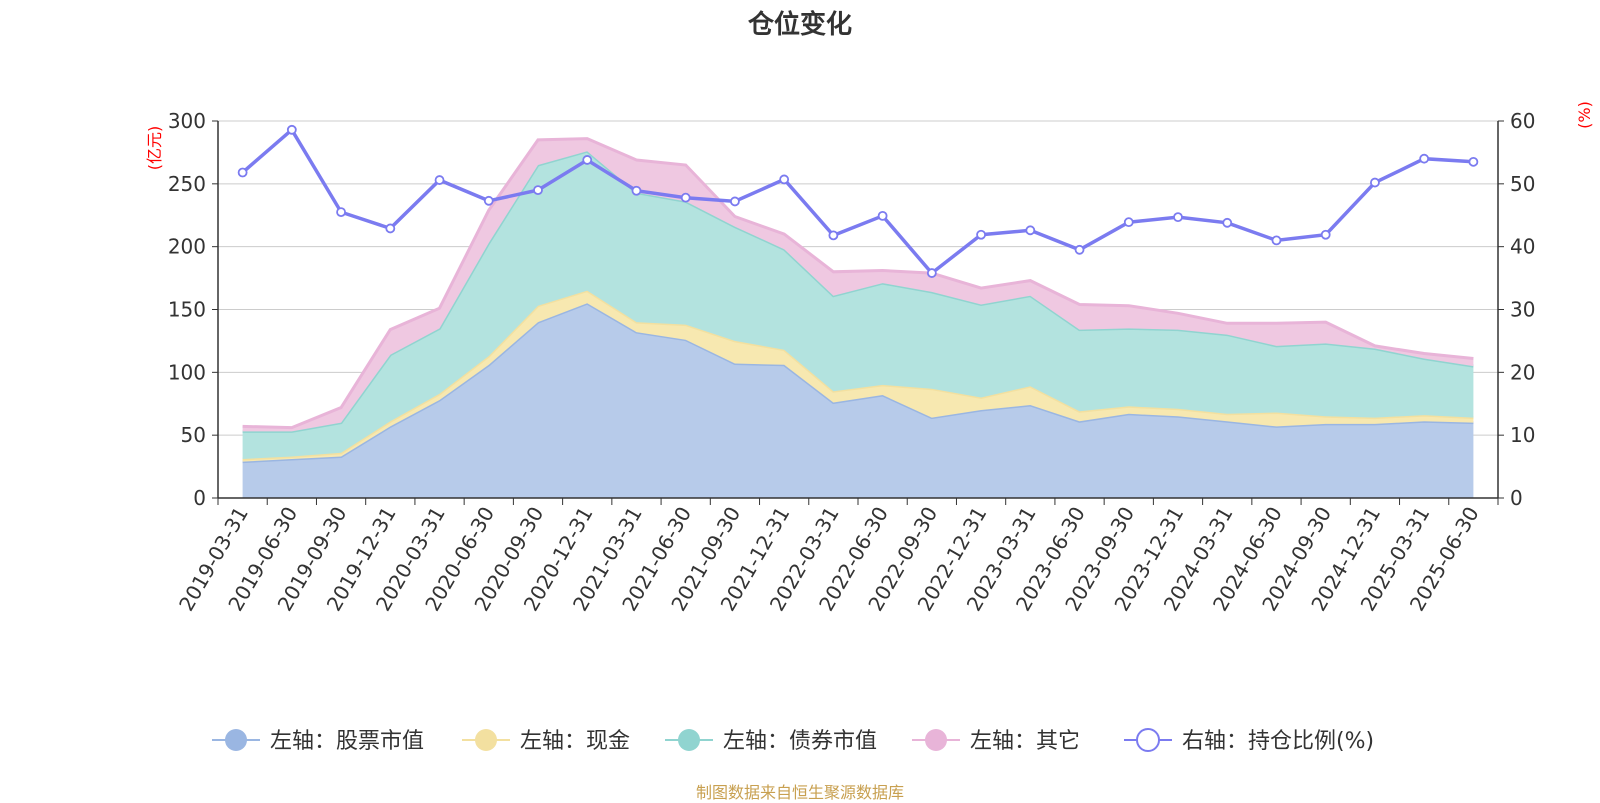 The width and height of the screenshot is (1600, 803). I want to click on left-tick-label: 50, so click(193, 435).